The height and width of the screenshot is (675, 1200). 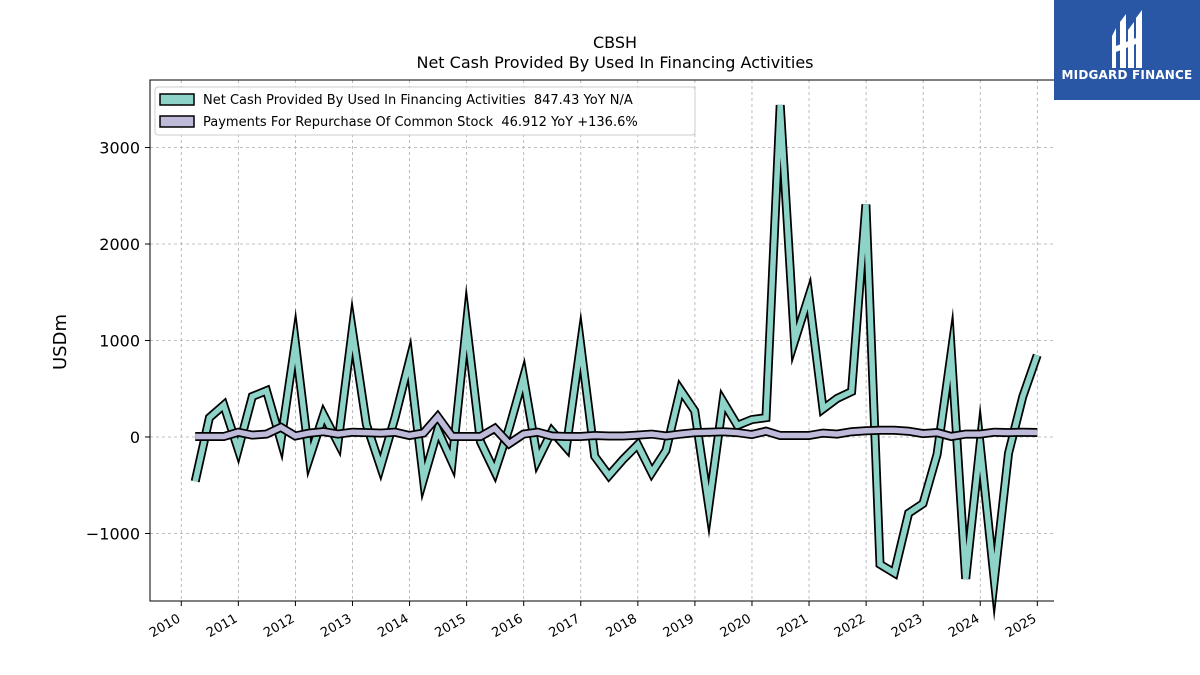 What do you see at coordinates (850, 626) in the screenshot?
I see `x-tick-label: 2022` at bounding box center [850, 626].